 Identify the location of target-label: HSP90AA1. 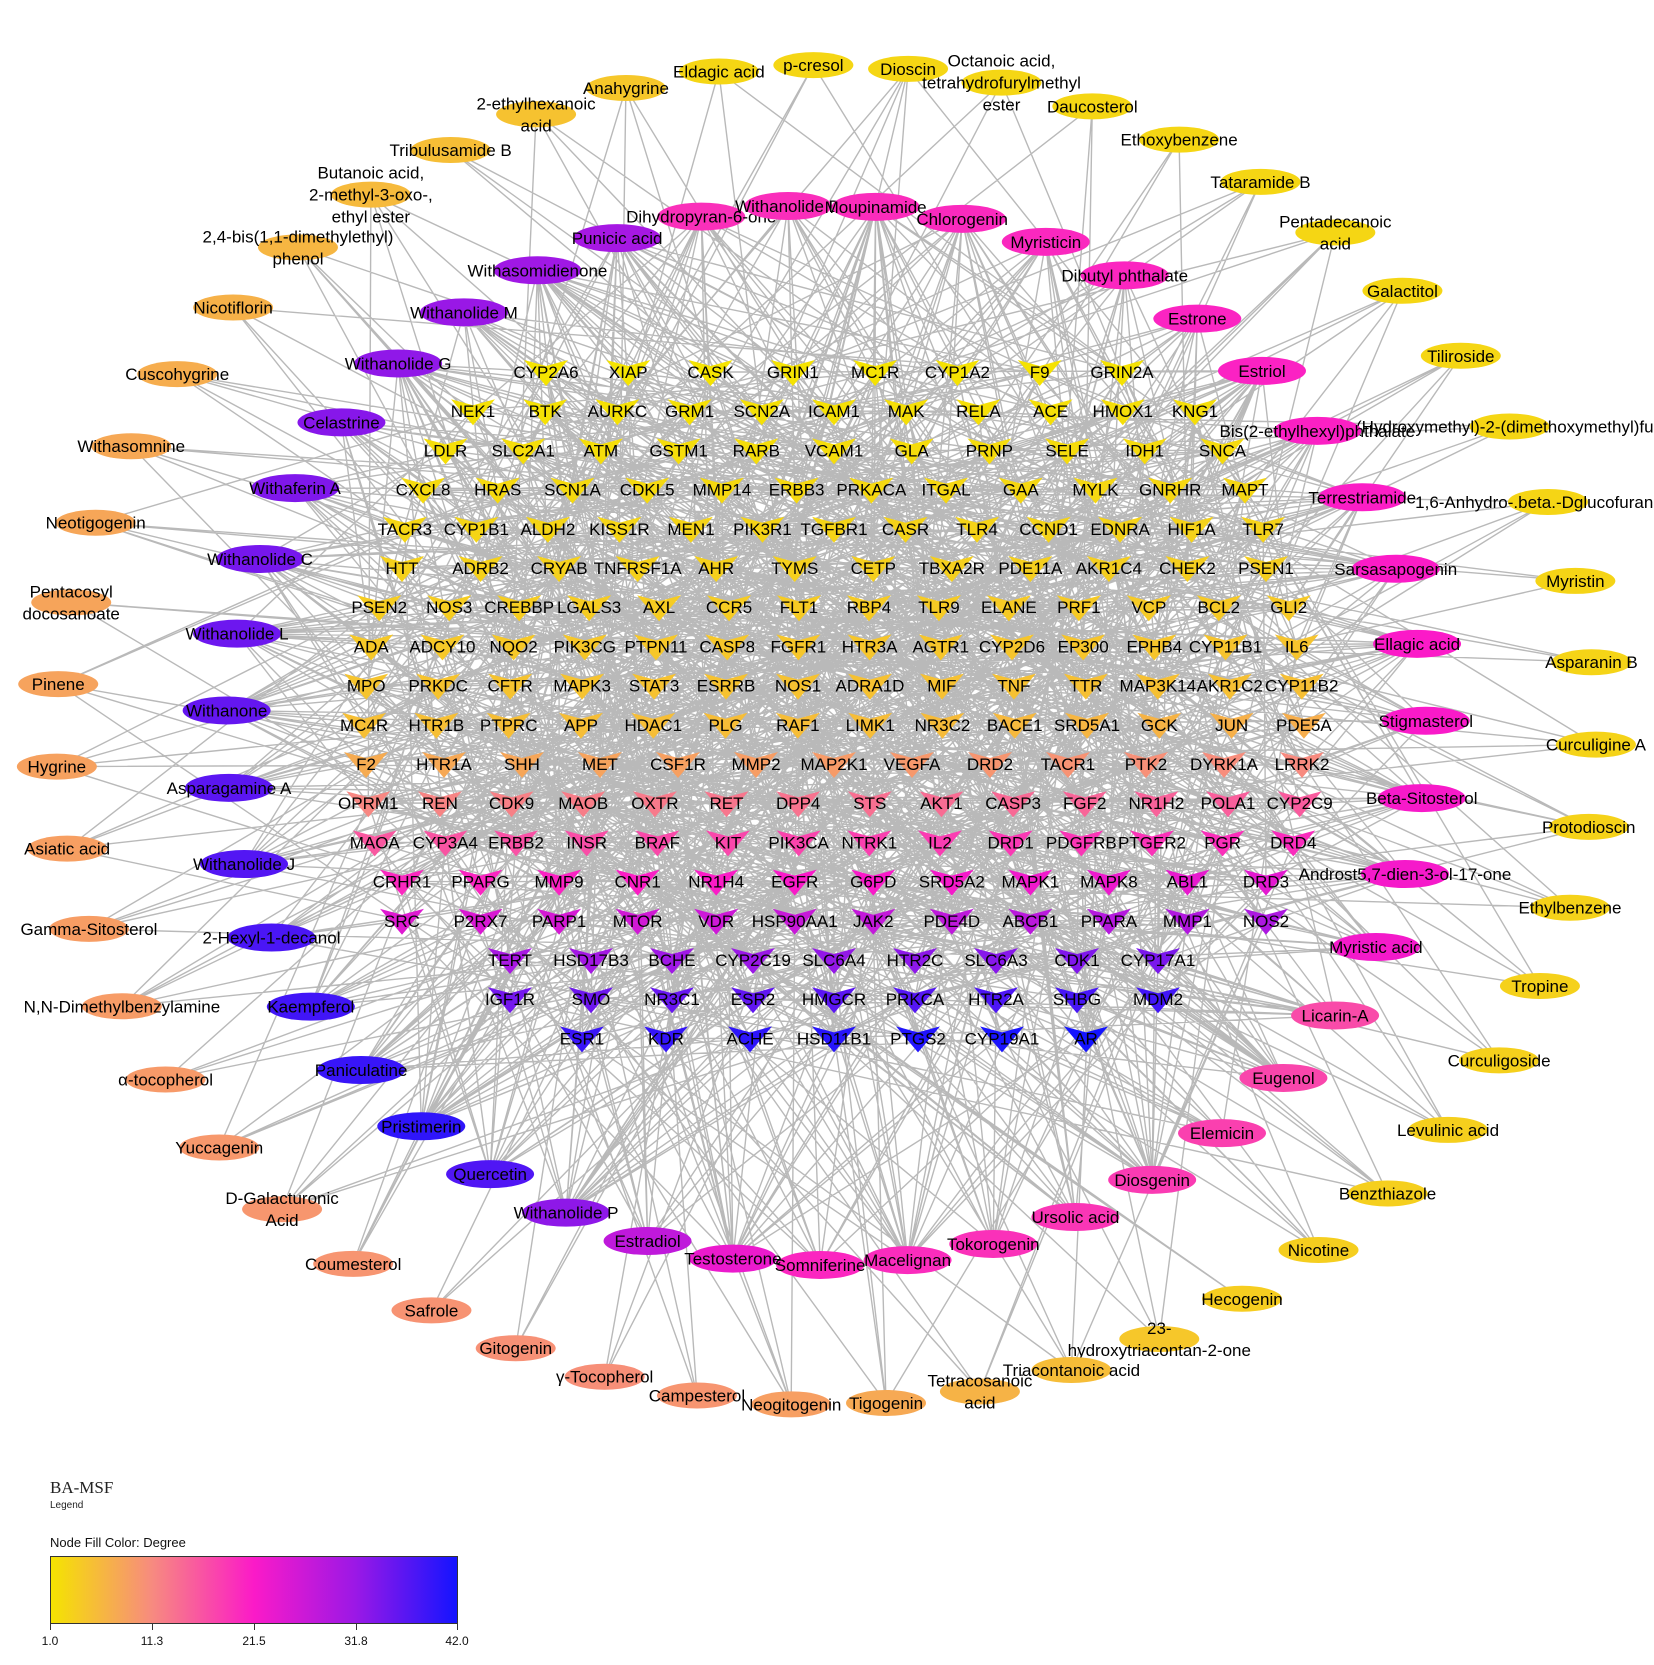
(795, 921).